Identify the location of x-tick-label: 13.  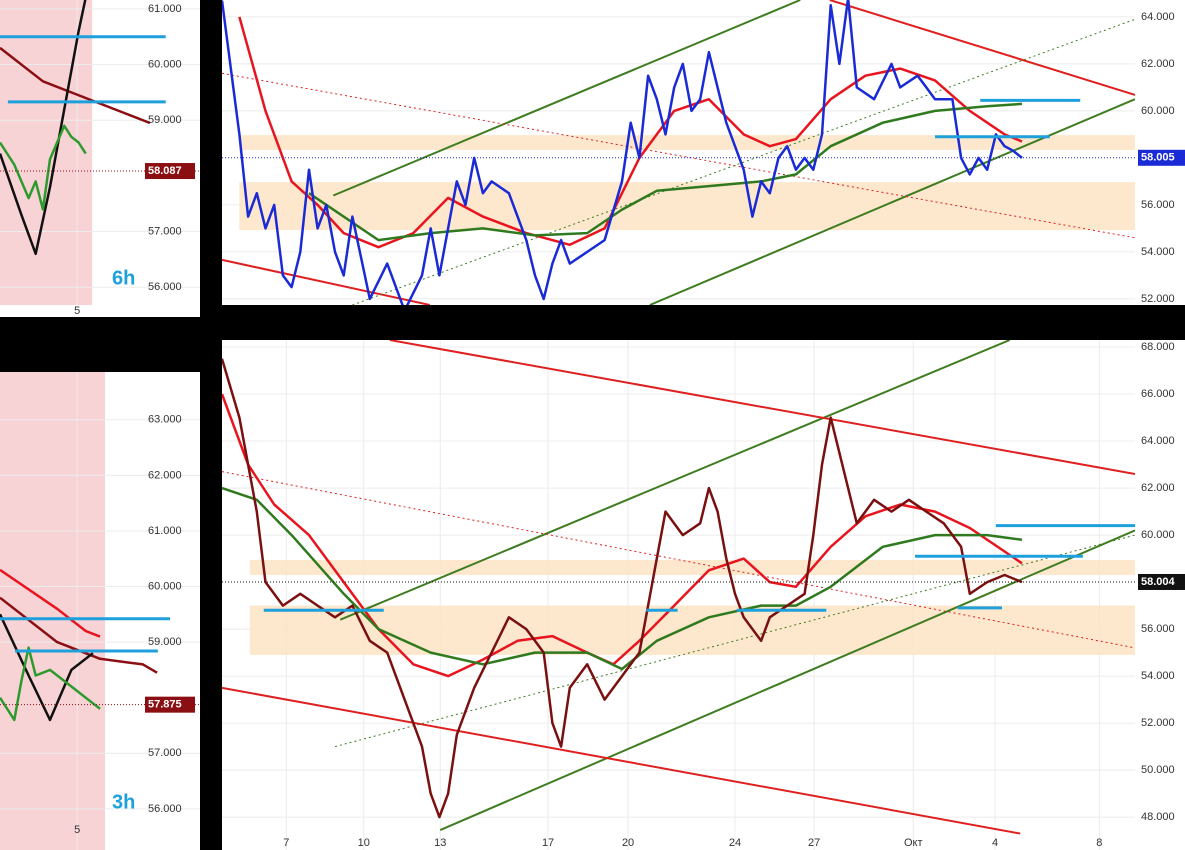
(440, 843).